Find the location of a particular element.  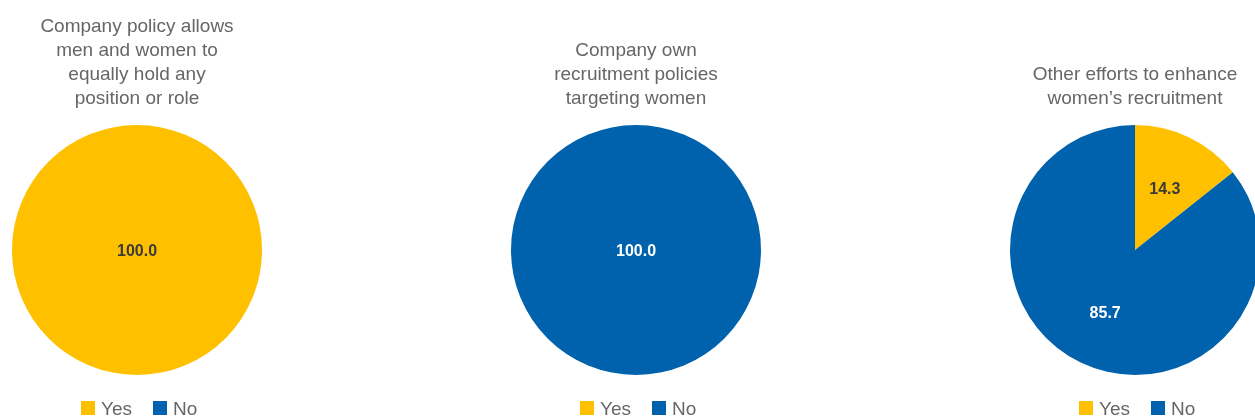

chart-title: Company policy allows men and women to equally hold any position or role is located at coordinates (137, 61).